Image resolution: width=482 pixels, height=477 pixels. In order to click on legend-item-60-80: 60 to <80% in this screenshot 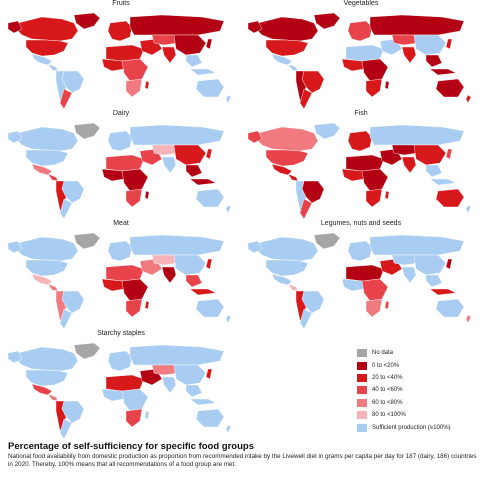, I will do `click(417, 403)`.